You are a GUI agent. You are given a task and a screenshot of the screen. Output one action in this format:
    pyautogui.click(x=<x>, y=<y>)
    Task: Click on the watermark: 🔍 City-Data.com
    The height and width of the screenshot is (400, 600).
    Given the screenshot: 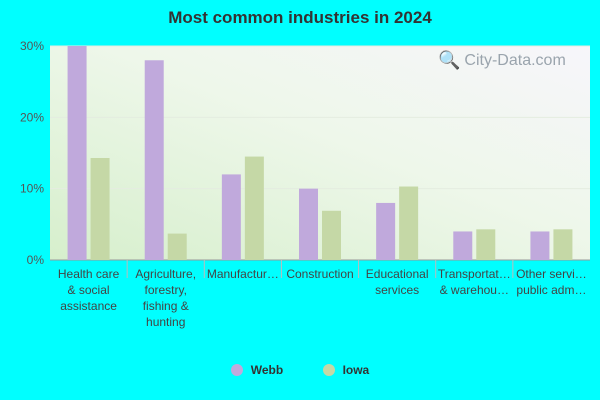 What is the action you would take?
    pyautogui.click(x=502, y=60)
    